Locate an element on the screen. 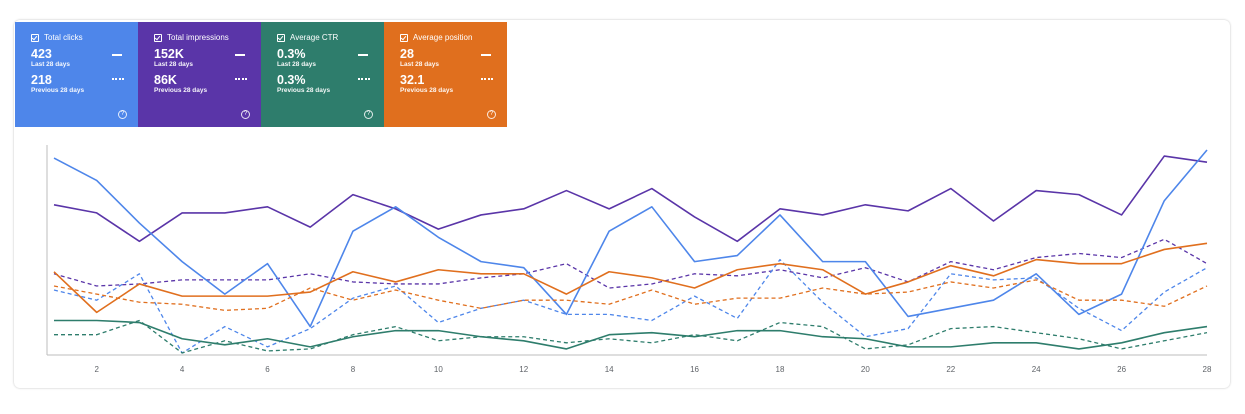 The width and height of the screenshot is (1245, 414). metric-current-value: 152K is located at coordinates (207, 54).